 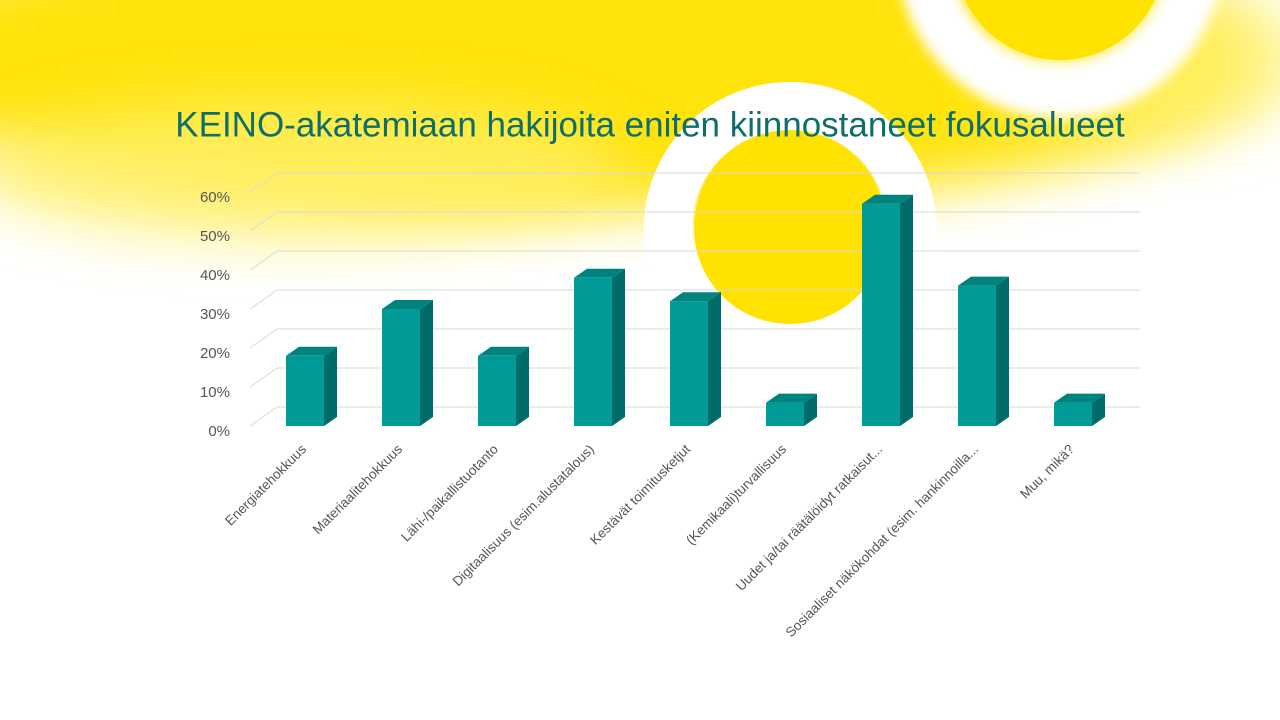 I want to click on x-tick-label: (Kemikaali)turvallisuus, so click(x=736, y=494).